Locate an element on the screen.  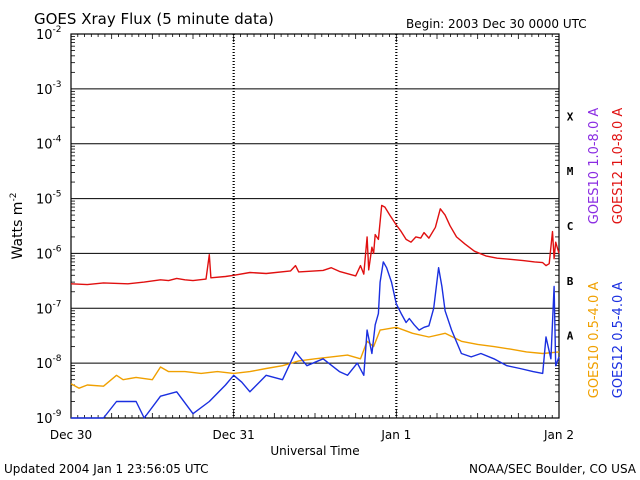
y-axis-label: Watts m-2 is located at coordinates (17, 226).